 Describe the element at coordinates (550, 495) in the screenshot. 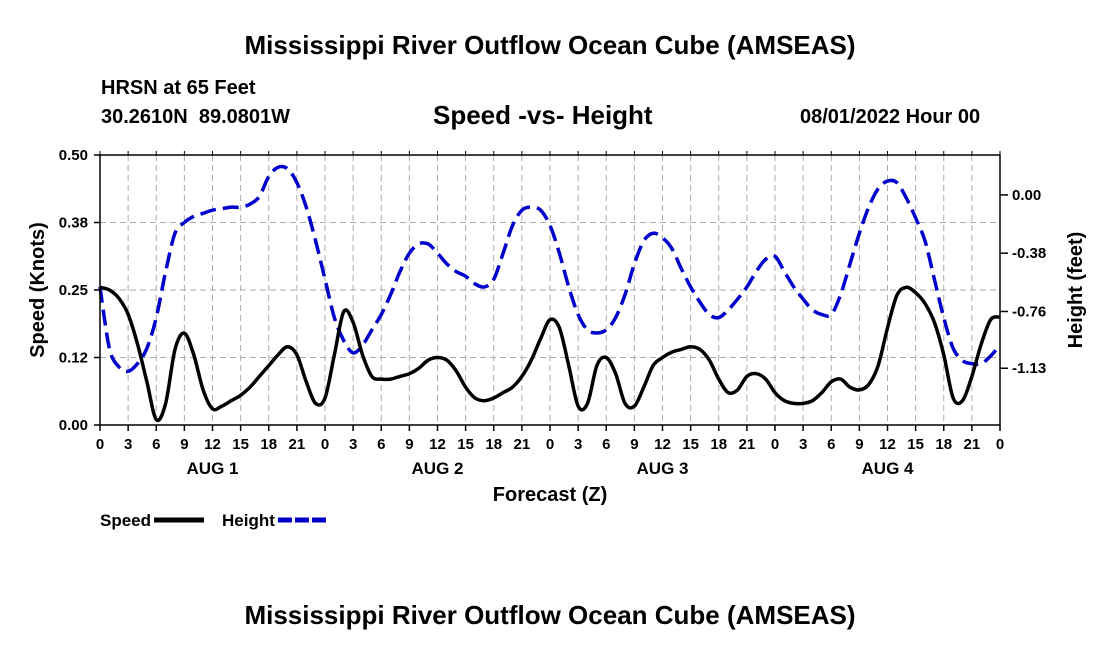

I see `x-axis-title: Forecast (Z)` at that location.